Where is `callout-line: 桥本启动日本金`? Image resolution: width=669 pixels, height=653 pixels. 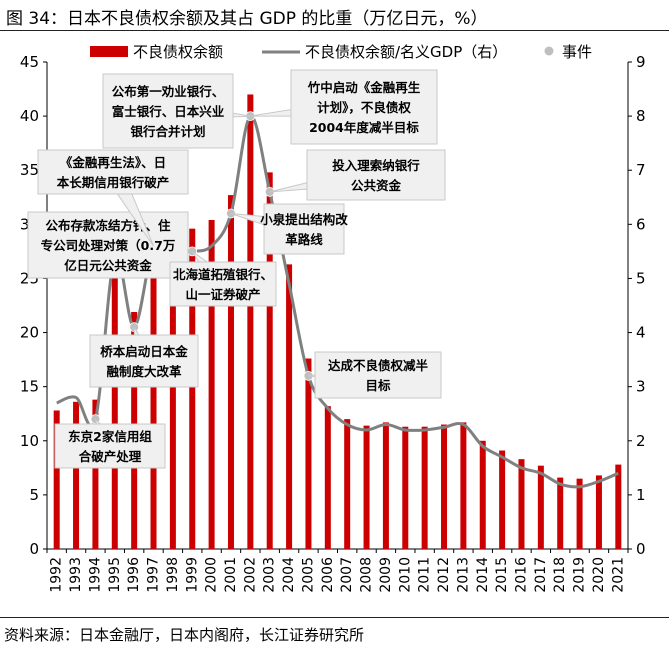 callout-line: 桥本启动日本金 is located at coordinates (144, 351).